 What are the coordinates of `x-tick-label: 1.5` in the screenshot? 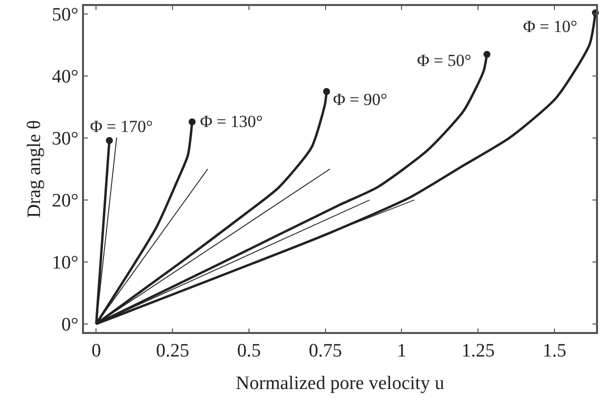 It's located at (554, 351).